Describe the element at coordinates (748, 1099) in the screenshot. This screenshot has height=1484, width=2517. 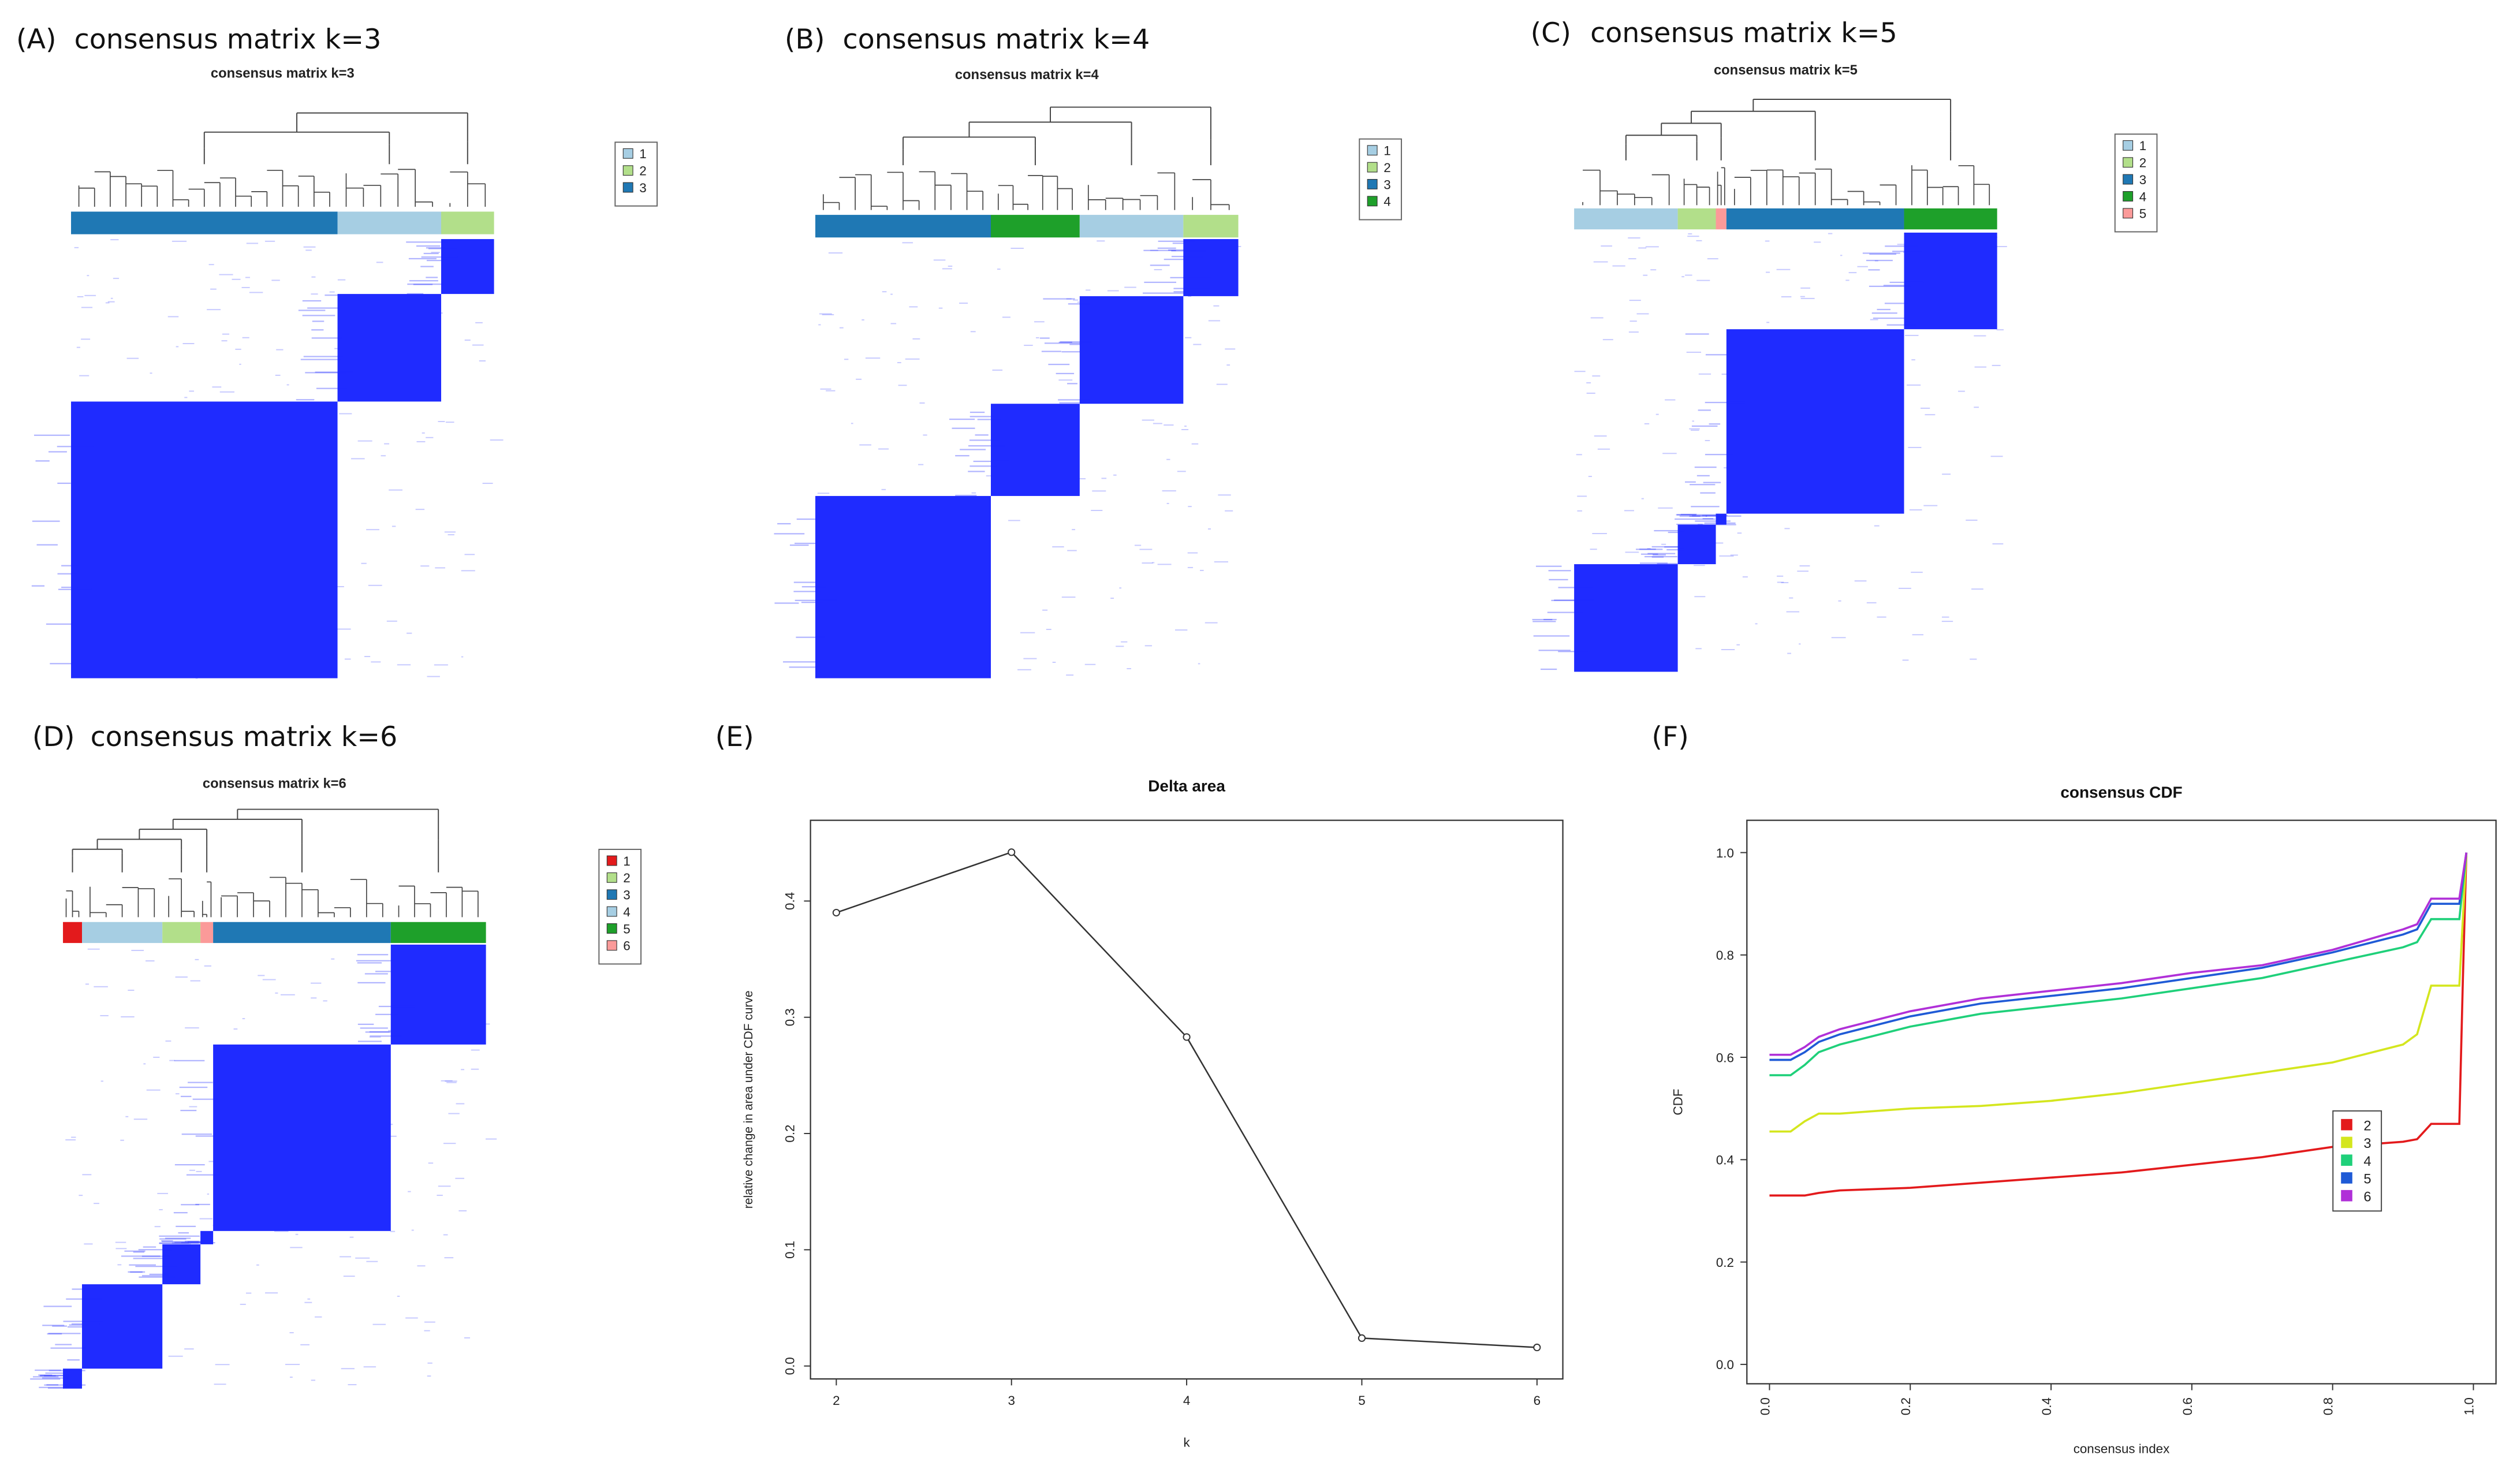
I see `y-axis-label: relative change in area under CDF curve` at that location.